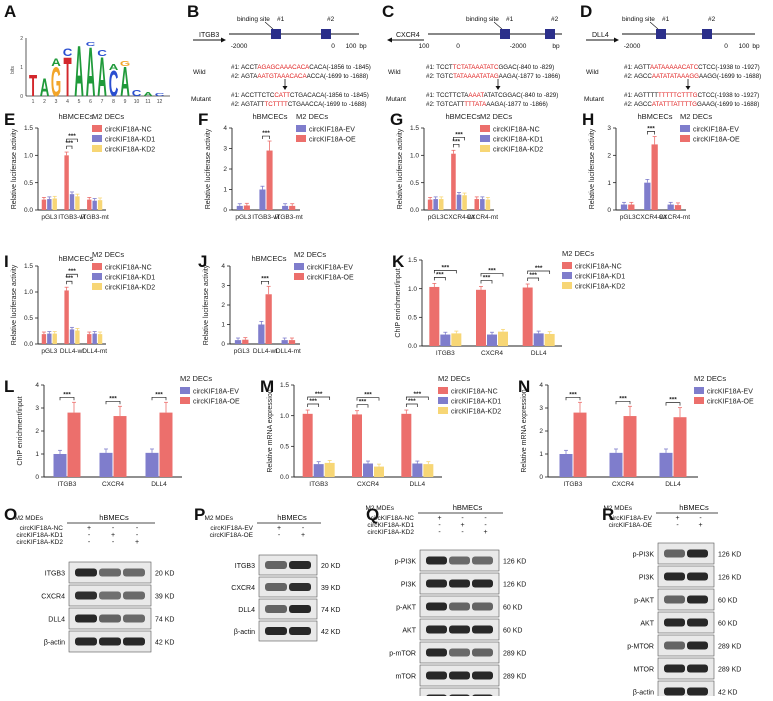 This screenshot has width=773, height=701. Describe the element at coordinates (102, 53) in the screenshot. I see `logo-letter: C` at that location.